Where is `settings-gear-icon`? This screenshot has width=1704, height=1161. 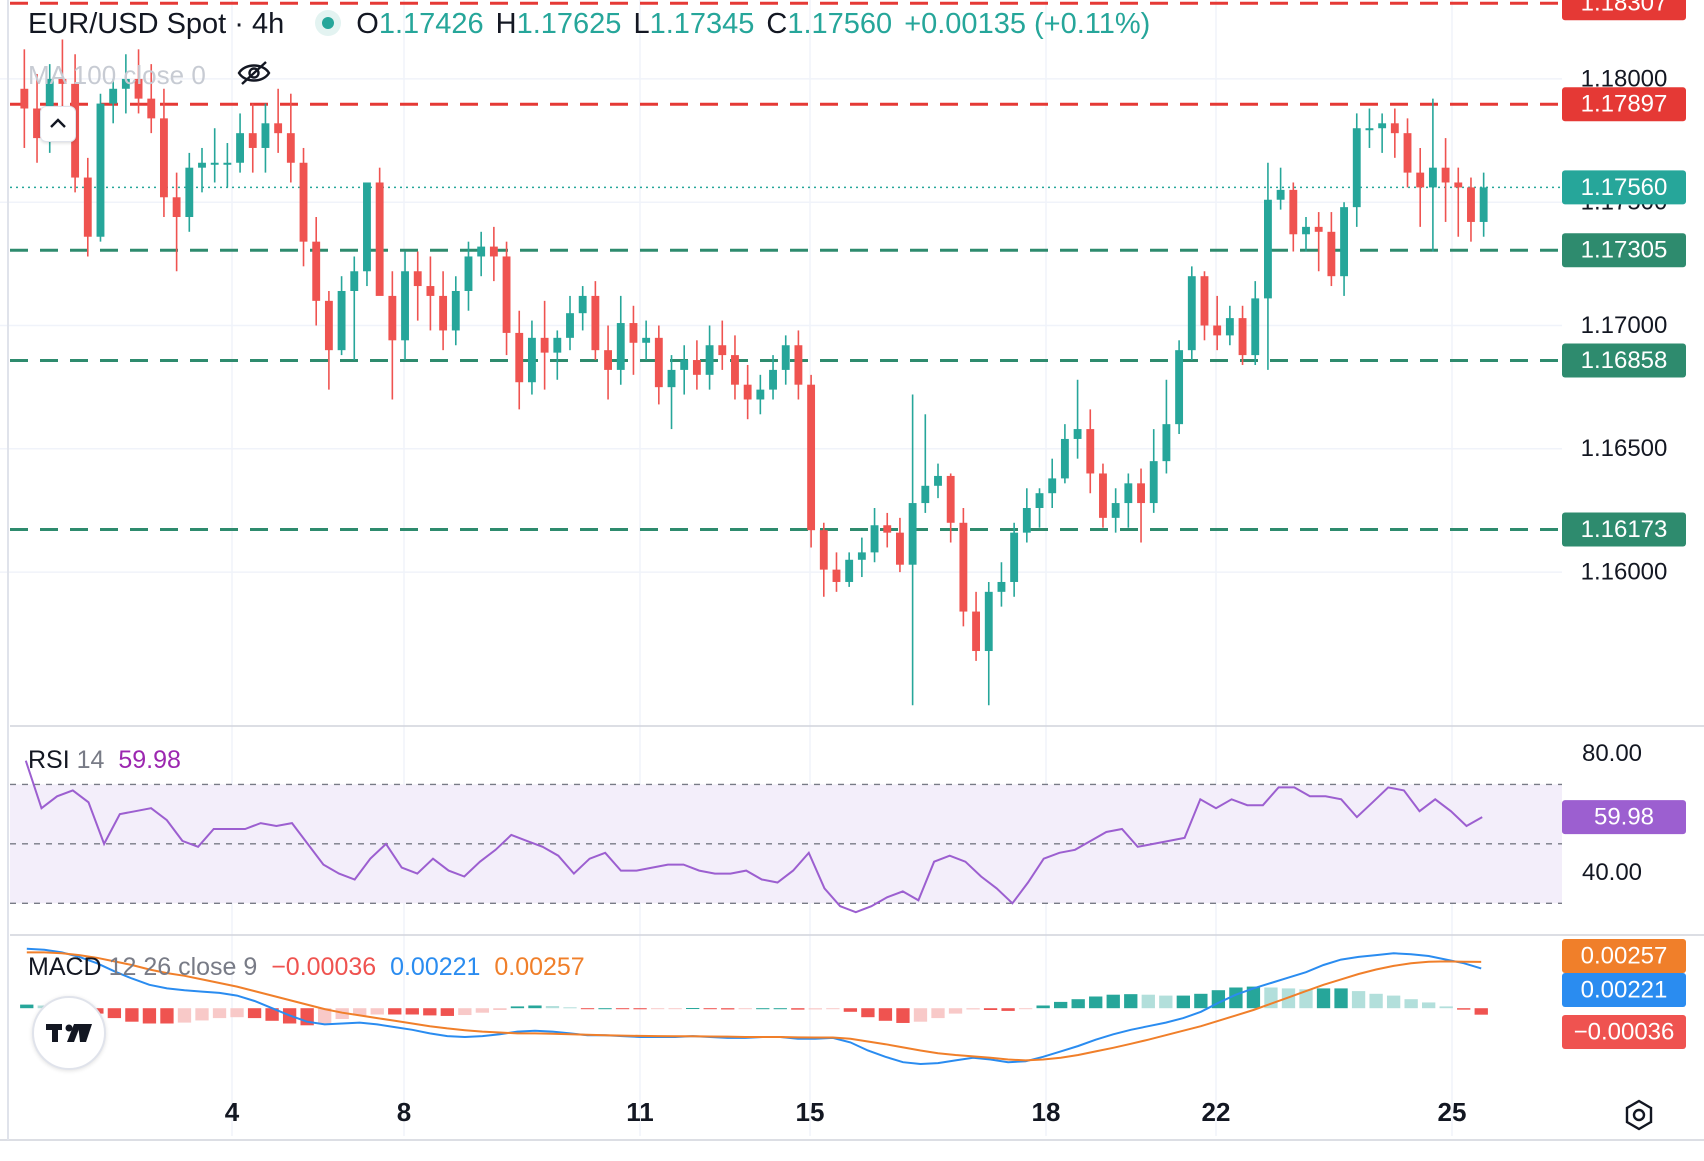
settings-gear-icon is located at coordinates (1639, 1115).